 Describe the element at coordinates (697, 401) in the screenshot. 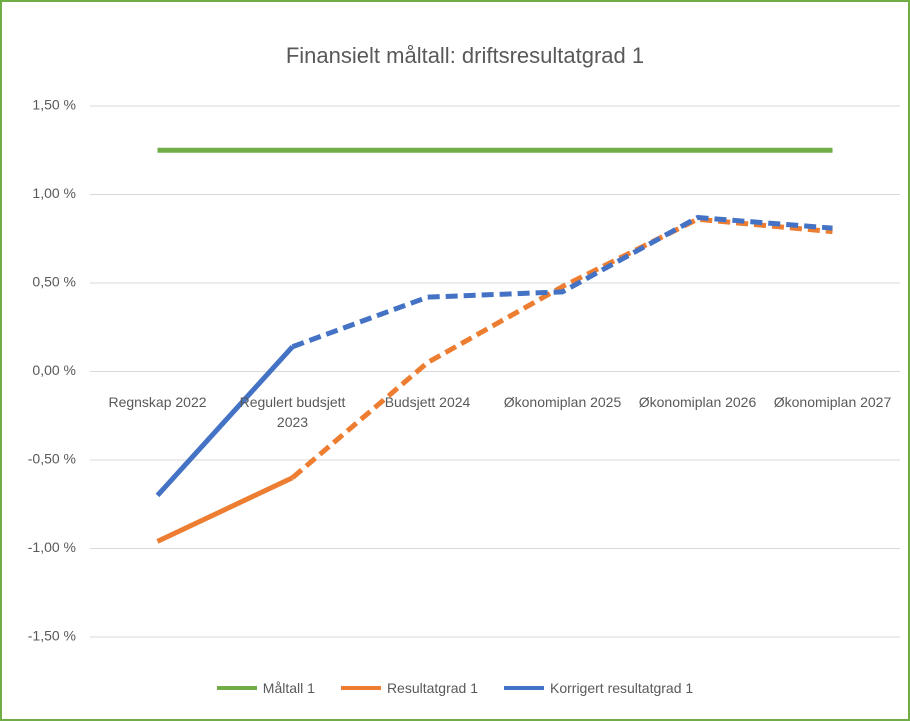

I see `x-tick-label: Økonomiplan 2026` at that location.